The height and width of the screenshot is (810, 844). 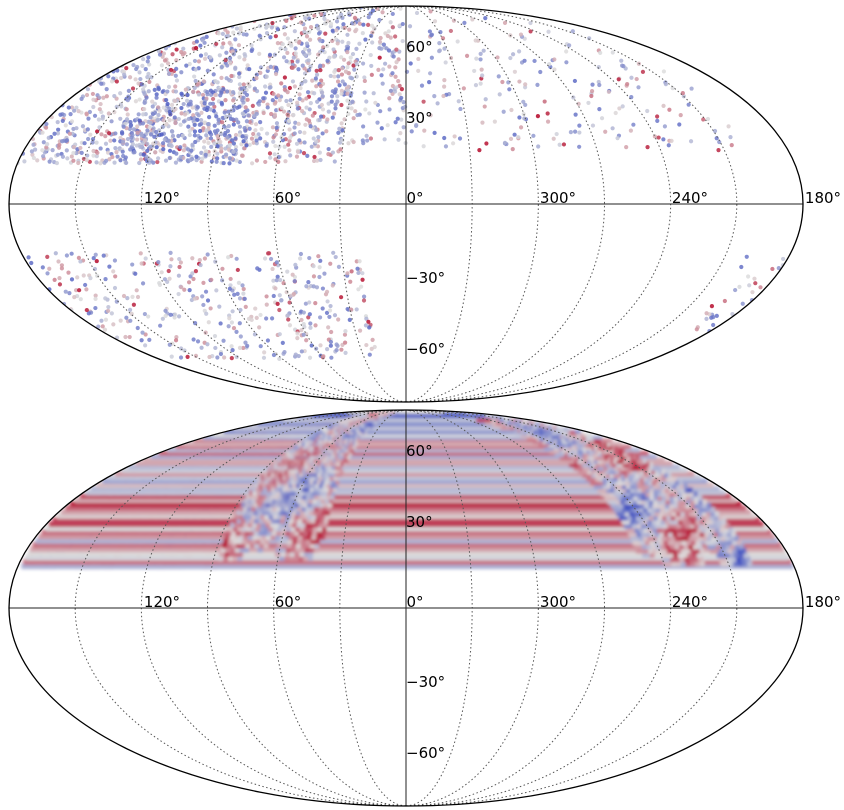 What do you see at coordinates (419, 47) in the screenshot?
I see `lat-tick-label: 60°` at bounding box center [419, 47].